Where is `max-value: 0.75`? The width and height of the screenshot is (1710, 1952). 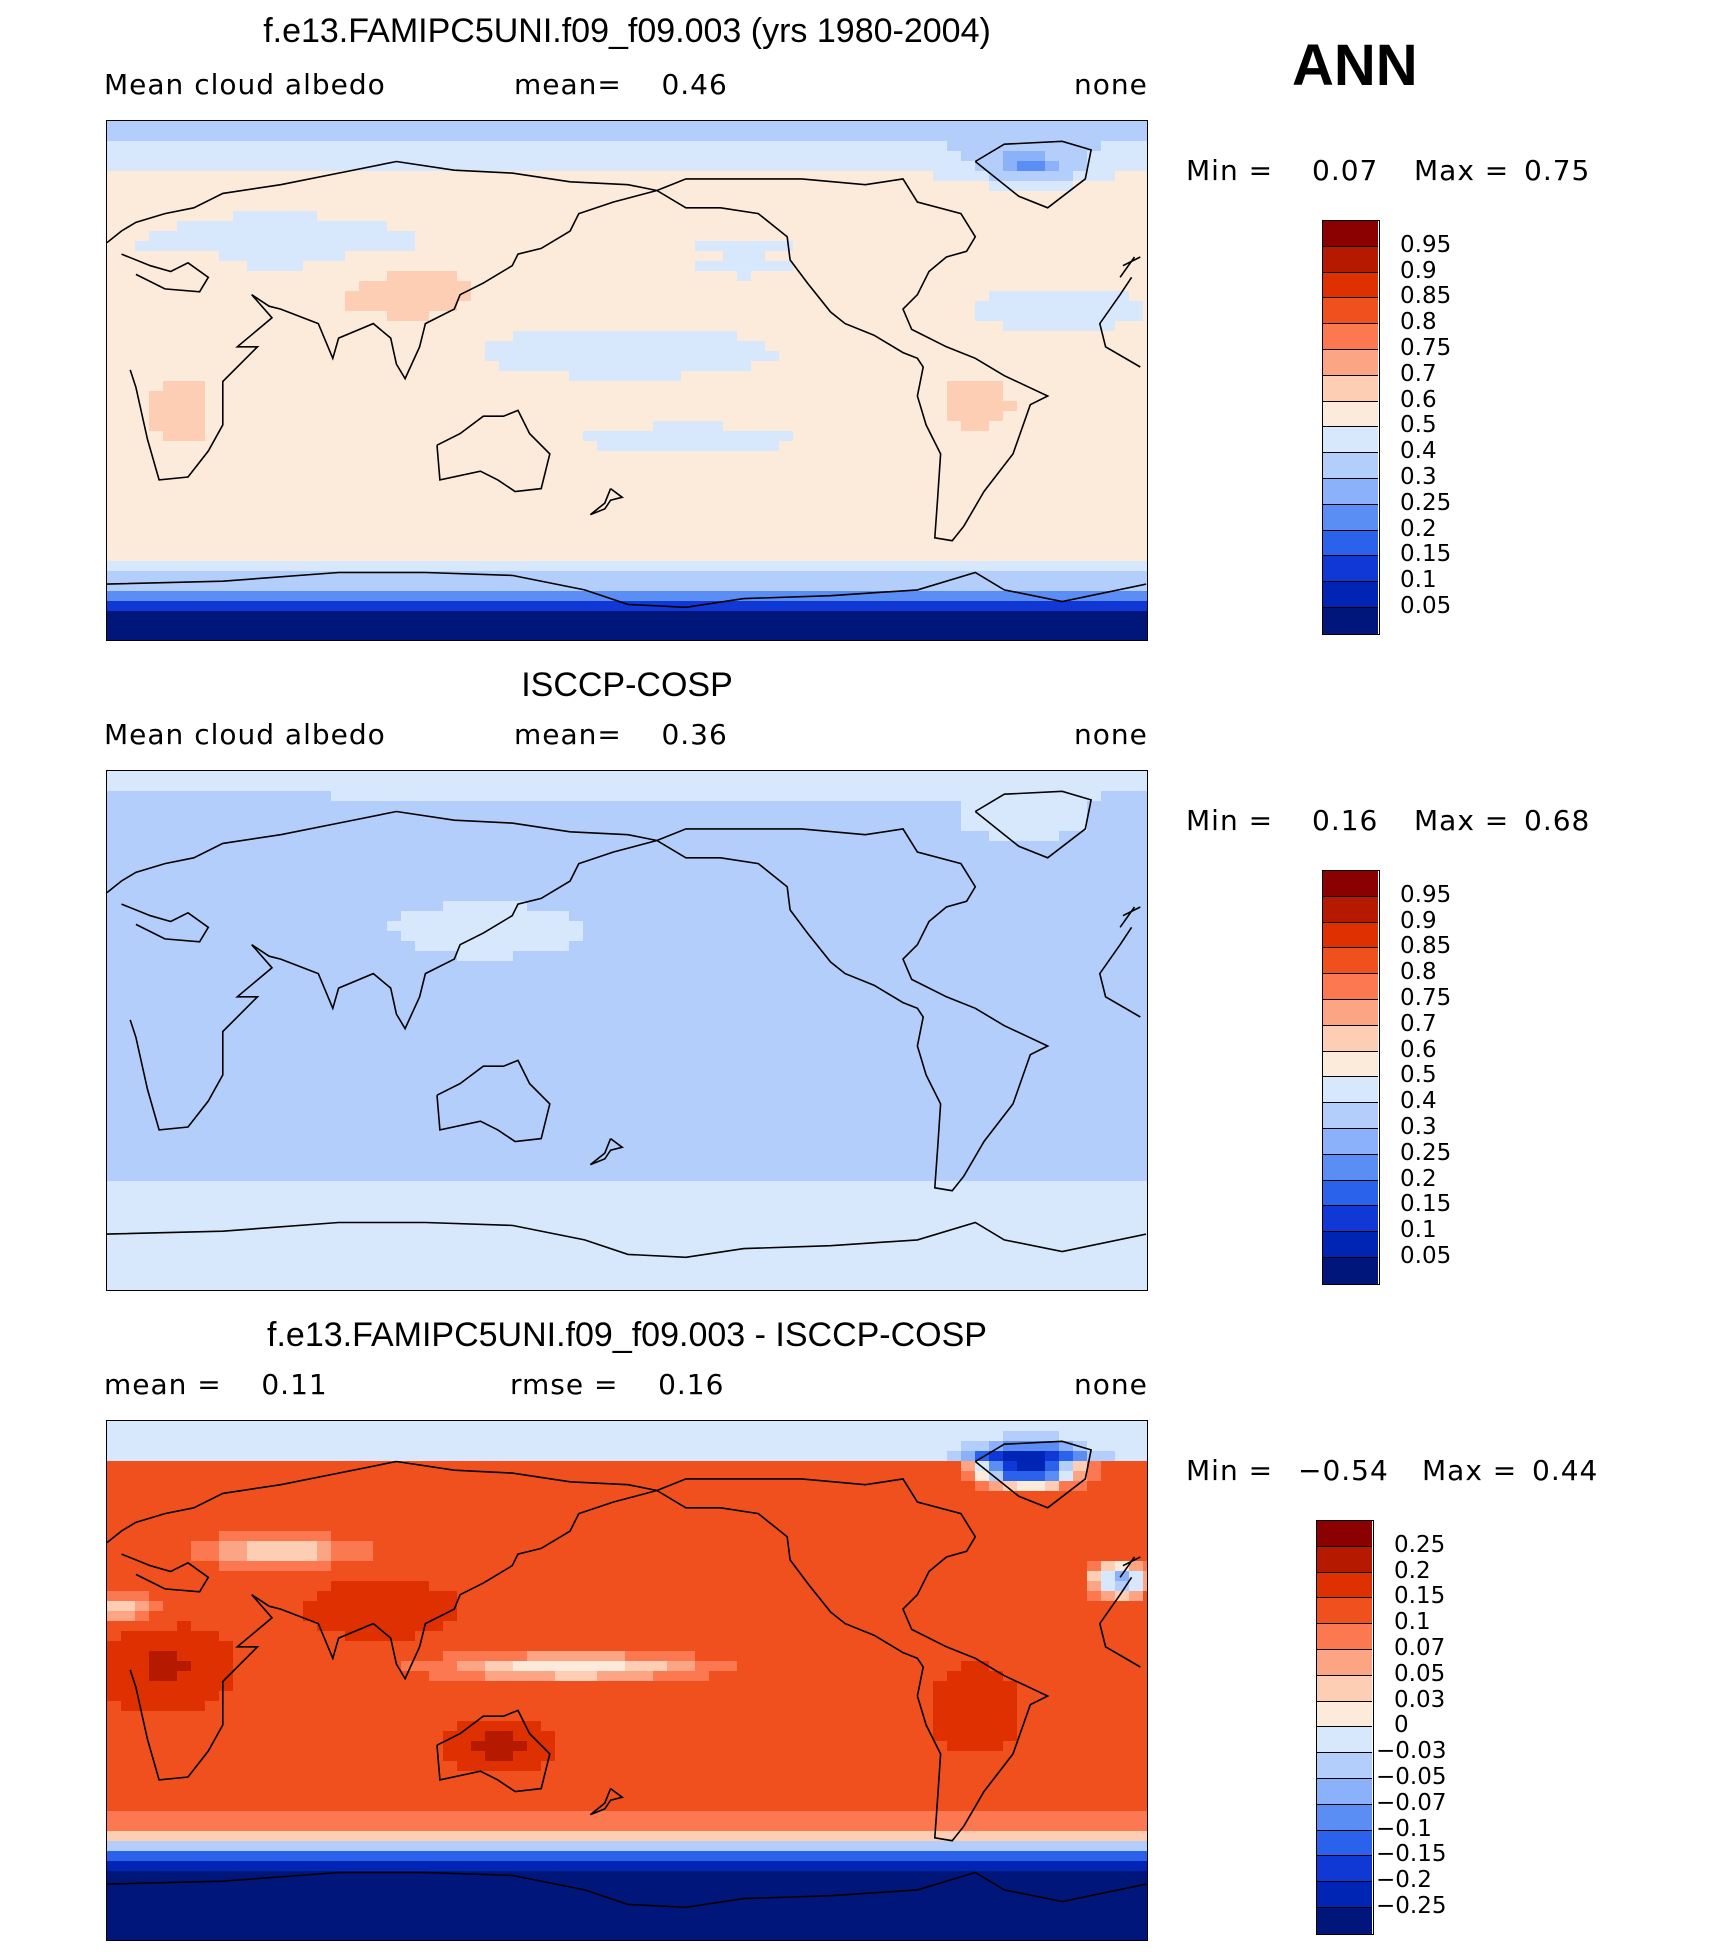 max-value: 0.75 is located at coordinates (1557, 170).